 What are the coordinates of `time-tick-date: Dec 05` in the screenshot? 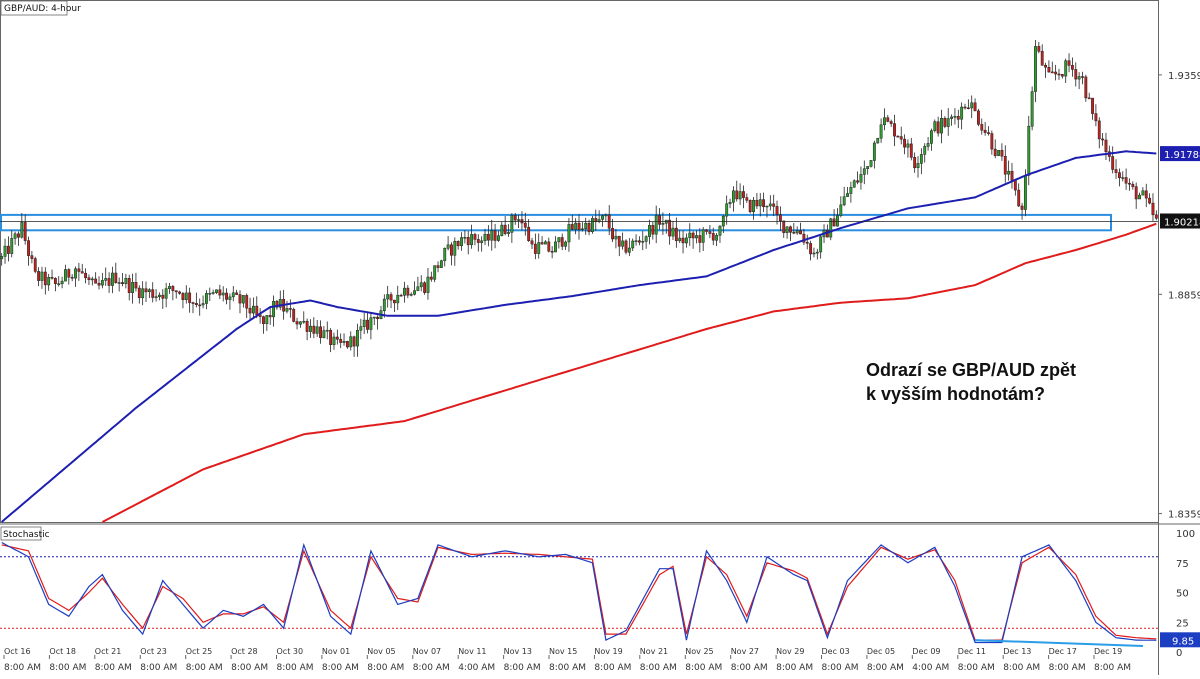 It's located at (881, 651).